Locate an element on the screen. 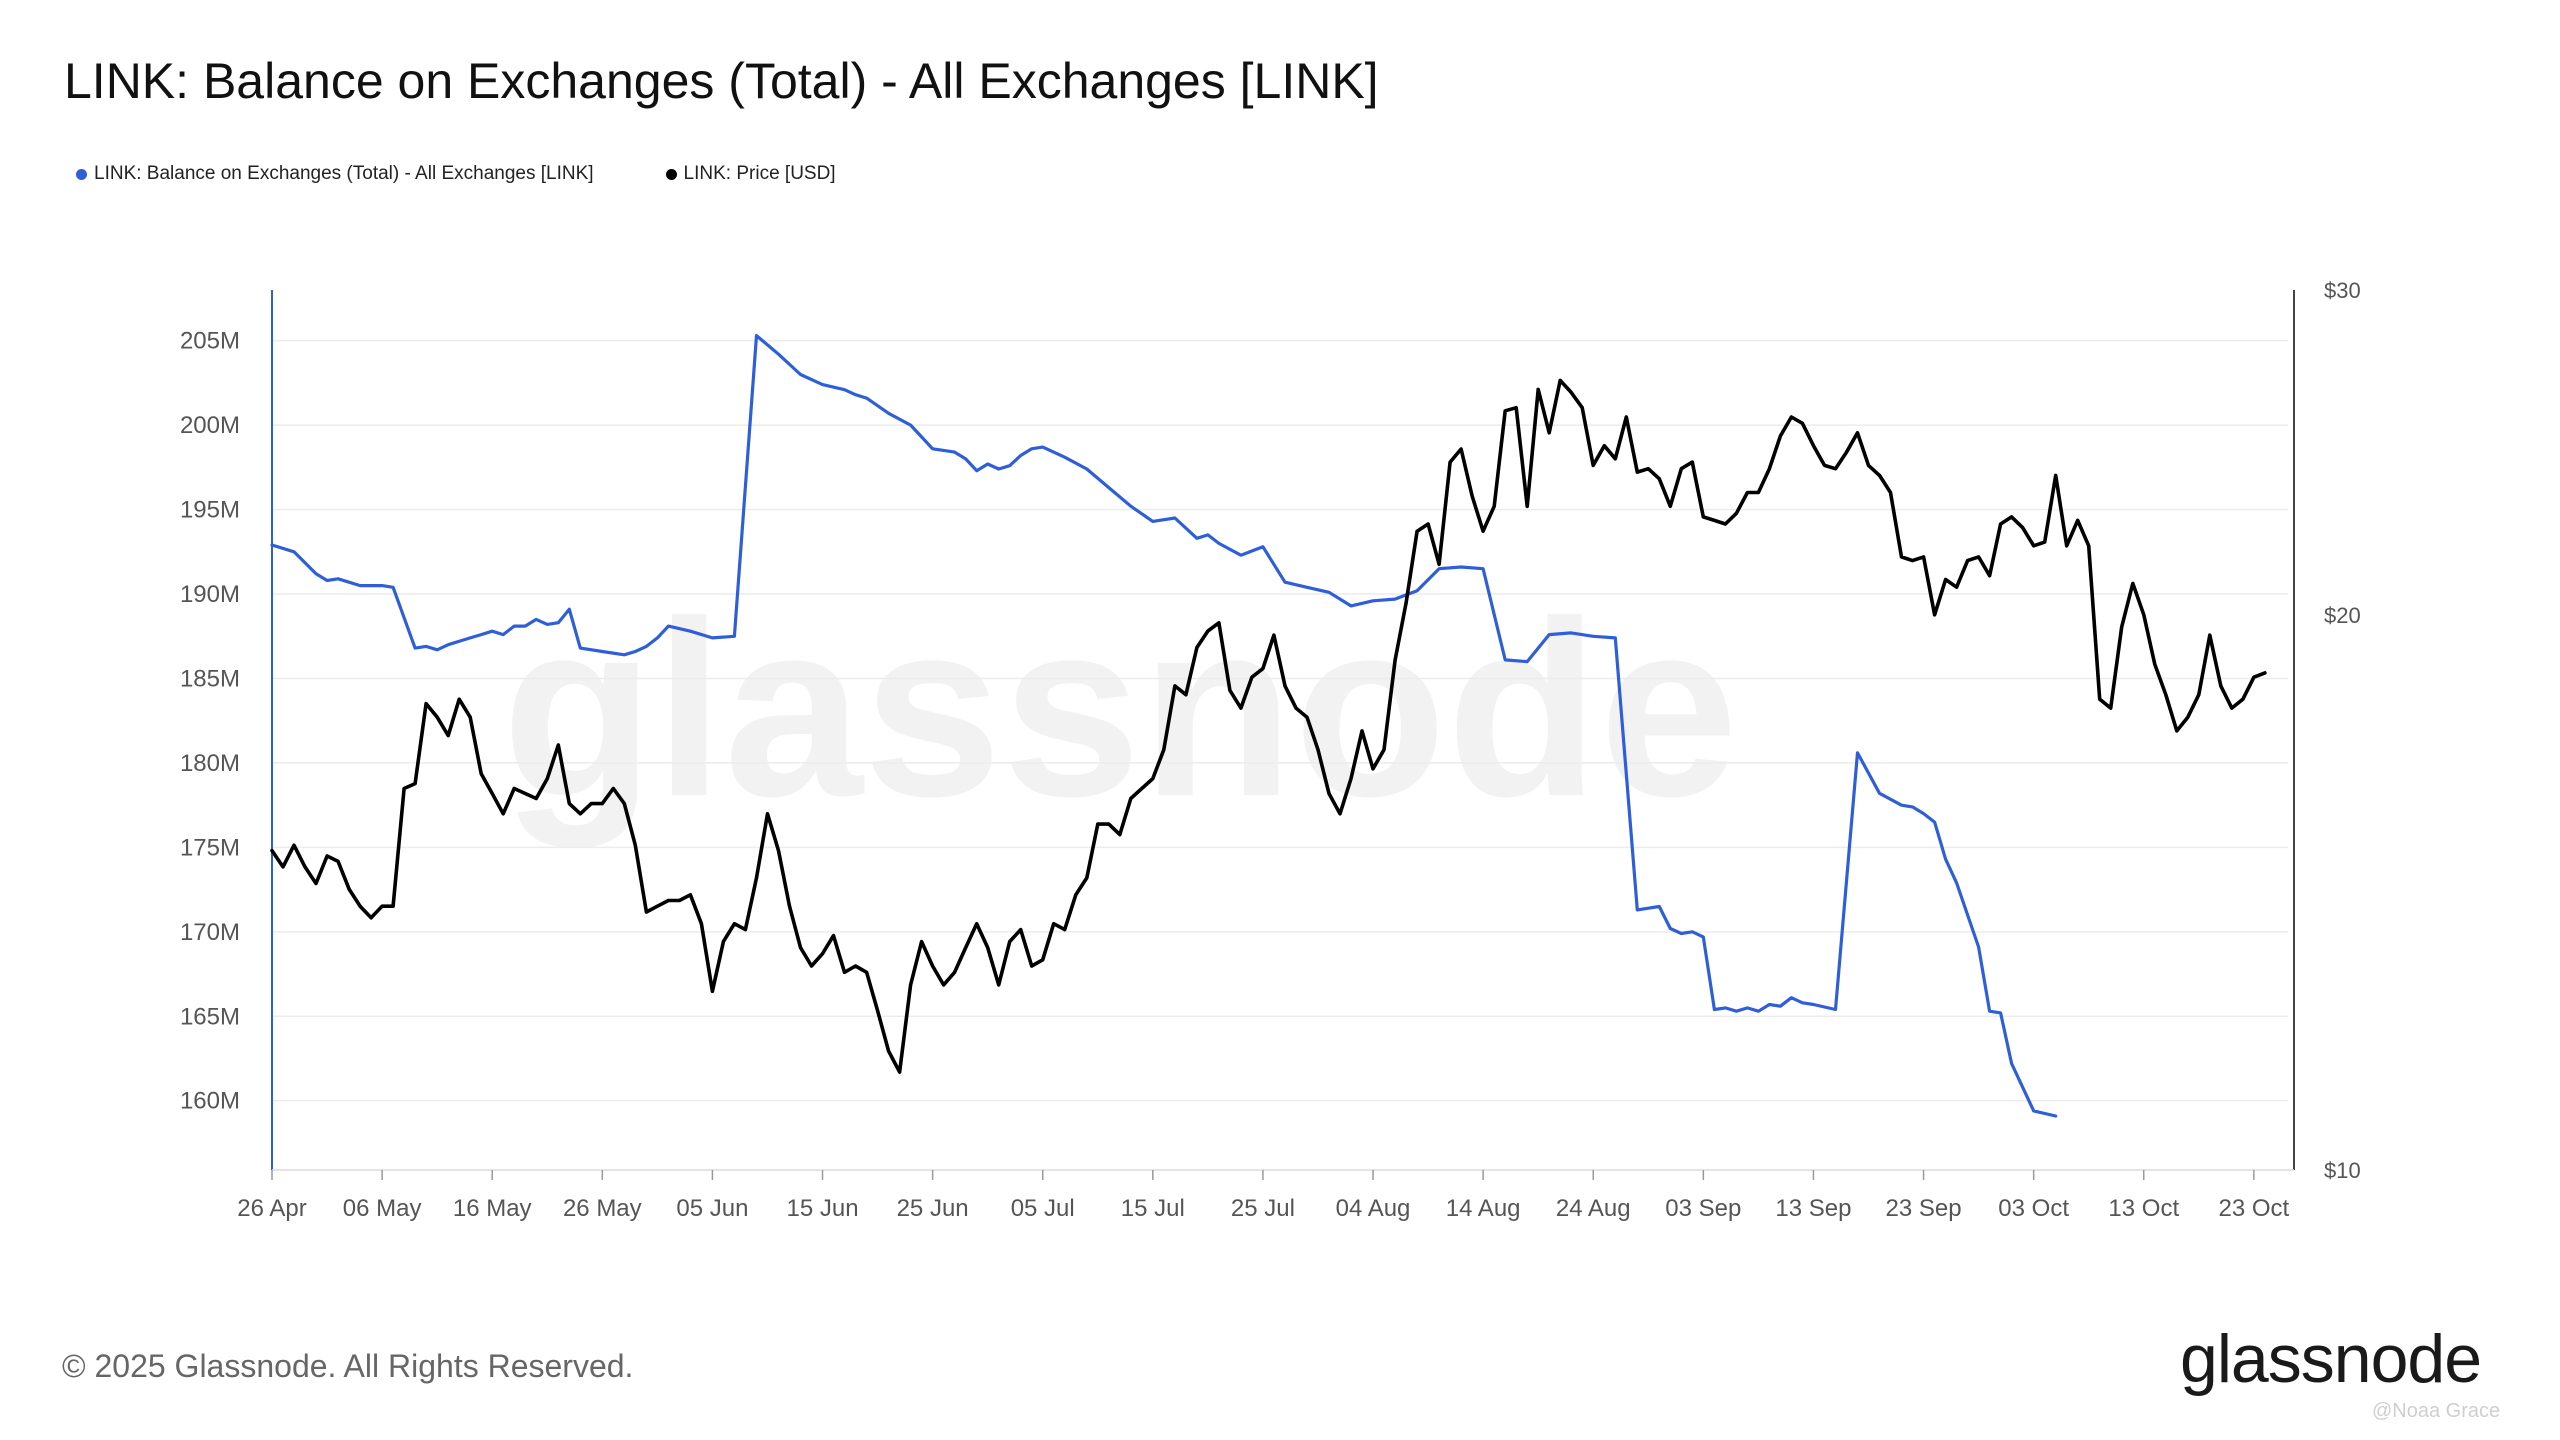 The height and width of the screenshot is (1440, 2560). x-tick-label: 23 Oct is located at coordinates (2254, 1208).